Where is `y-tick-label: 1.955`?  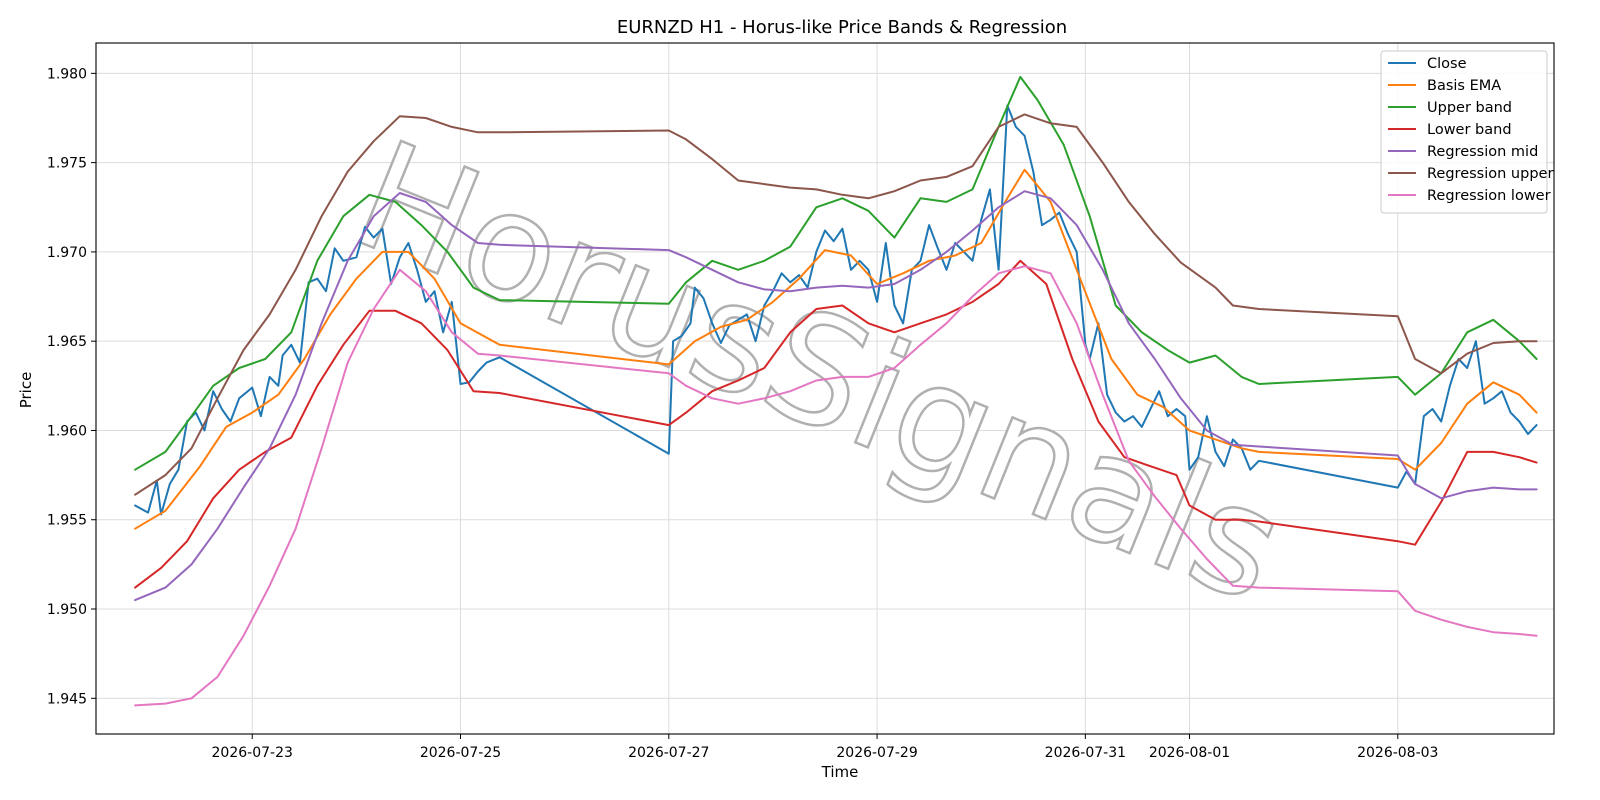 y-tick-label: 1.955 is located at coordinates (67, 521).